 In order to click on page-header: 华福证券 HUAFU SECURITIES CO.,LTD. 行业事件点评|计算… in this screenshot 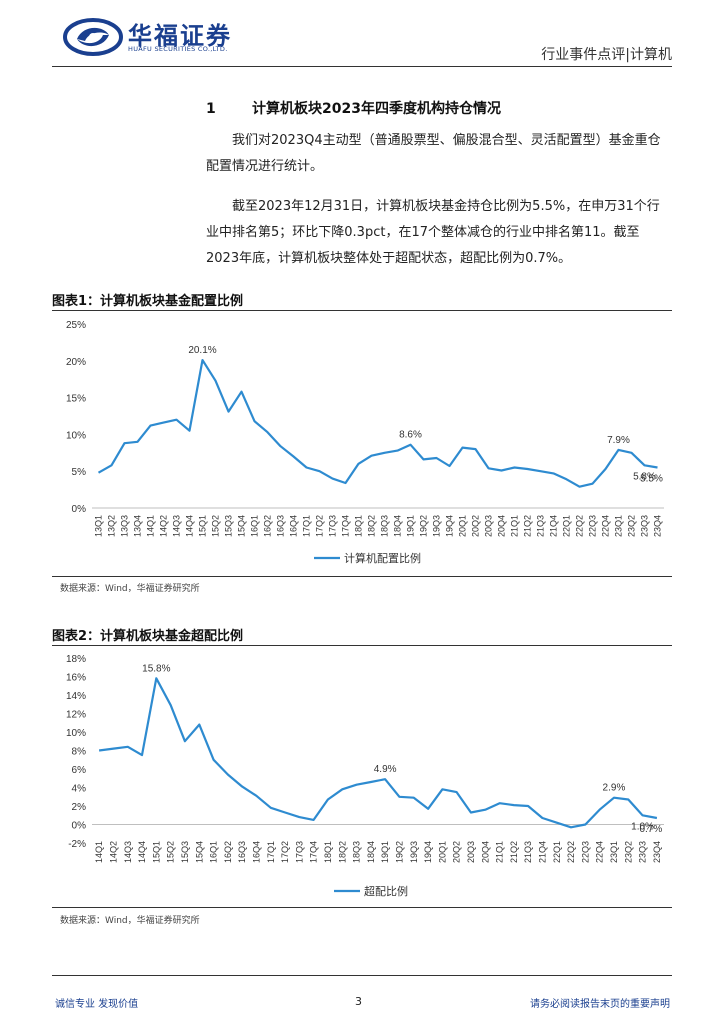, I will do `click(362, 35)`.